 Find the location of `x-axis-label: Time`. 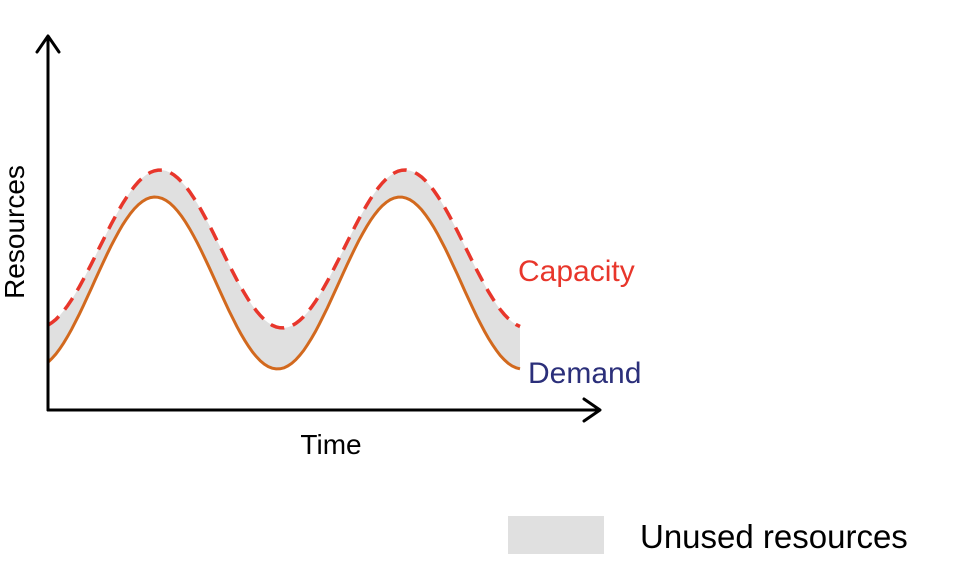

x-axis-label: Time is located at coordinates (330, 444).